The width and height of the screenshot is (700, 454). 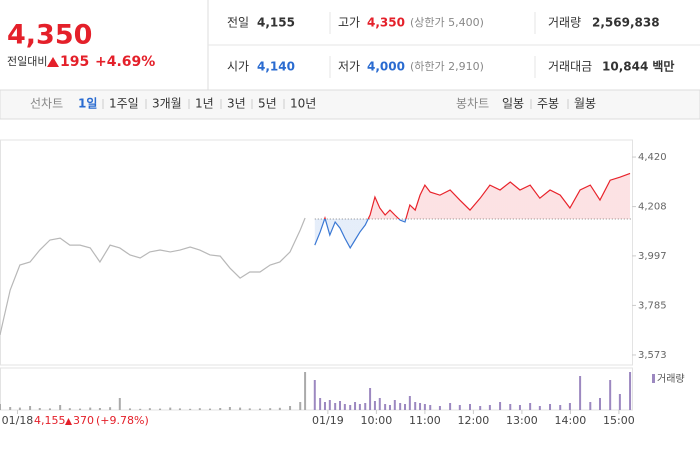 What do you see at coordinates (671, 379) in the screenshot?
I see `legend-label: 거래량` at bounding box center [671, 379].